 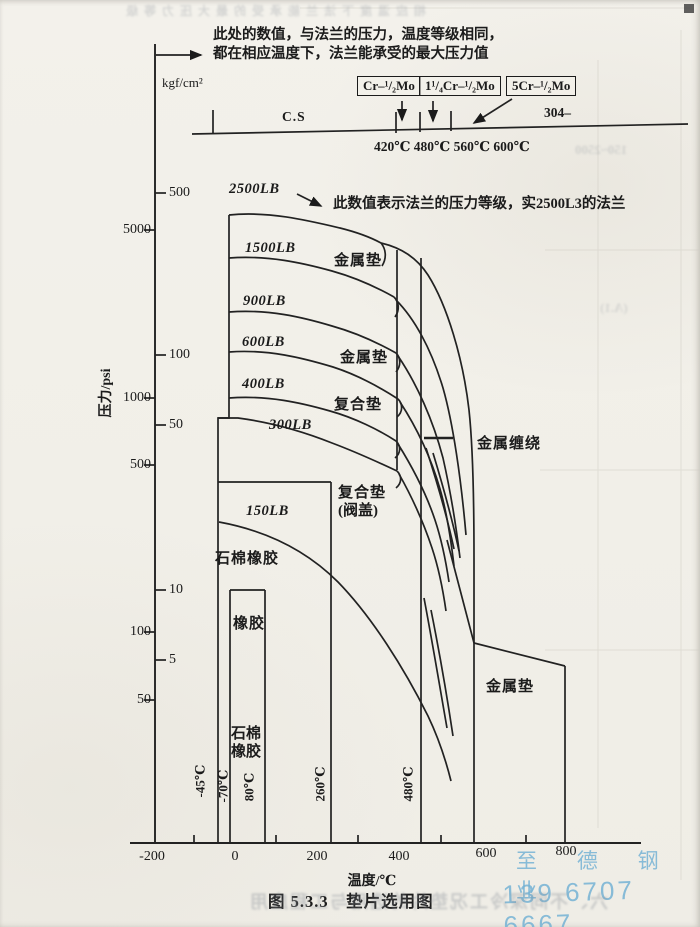 What do you see at coordinates (290, 425) in the screenshot?
I see `class-label-300lb: 300LB` at bounding box center [290, 425].